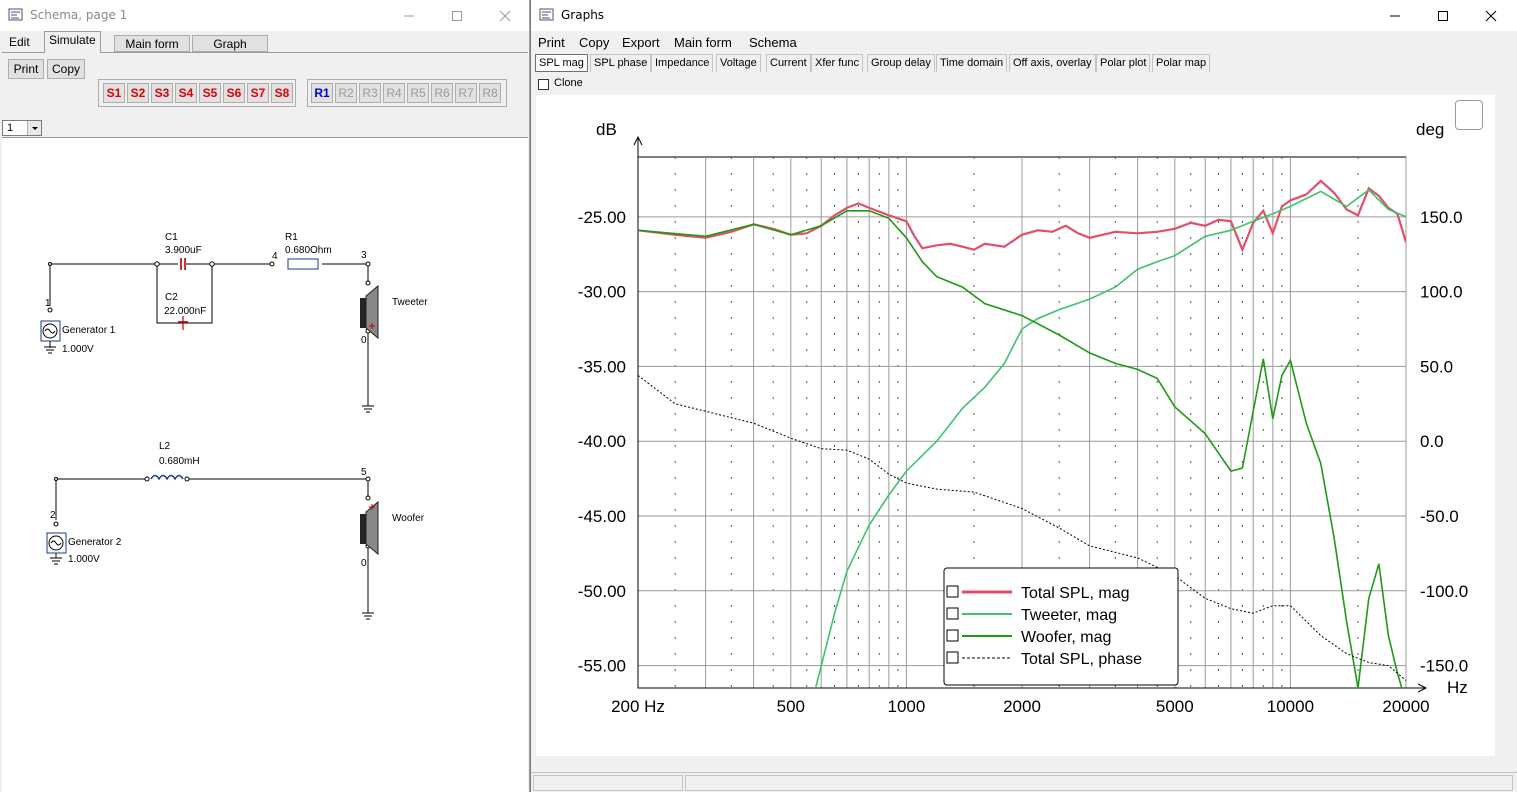 Image resolution: width=1517 pixels, height=792 pixels. Describe the element at coordinates (738, 63) in the screenshot. I see `tab-voltage: Voltage` at that location.